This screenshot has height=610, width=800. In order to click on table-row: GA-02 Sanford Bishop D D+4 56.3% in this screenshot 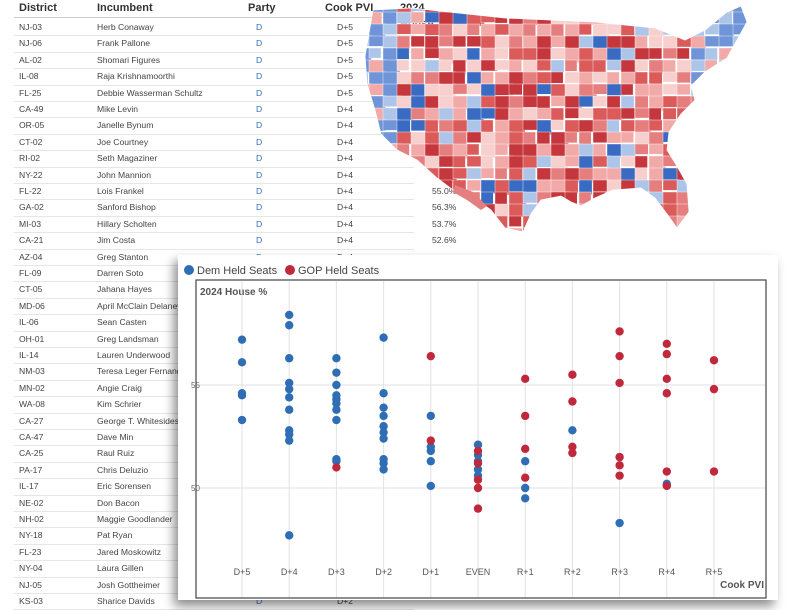, I will do `click(235, 208)`.